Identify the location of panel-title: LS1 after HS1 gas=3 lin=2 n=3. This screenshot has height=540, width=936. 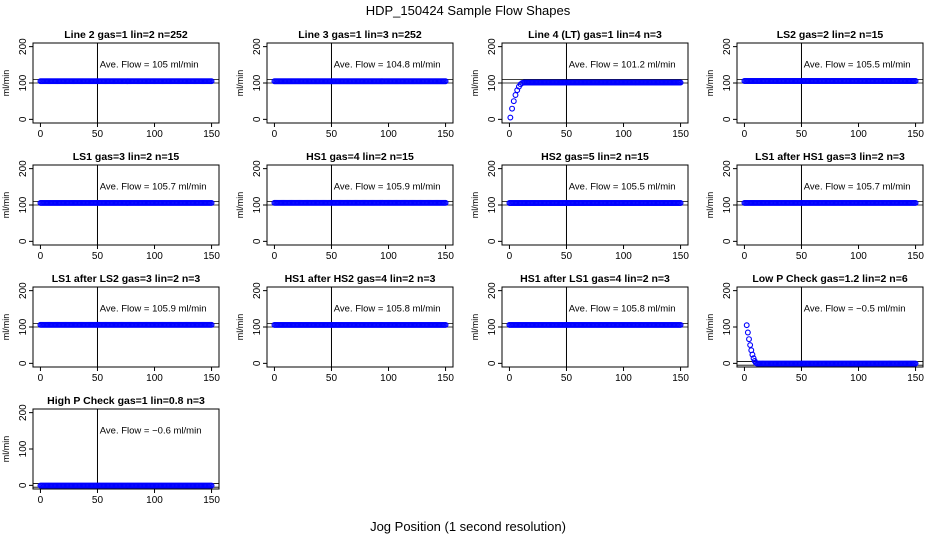
(830, 157).